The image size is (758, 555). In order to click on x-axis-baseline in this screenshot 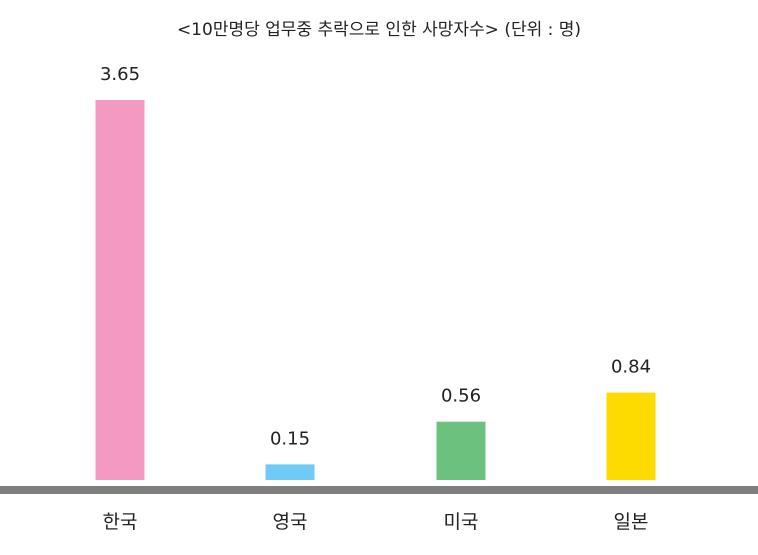, I will do `click(379, 490)`.